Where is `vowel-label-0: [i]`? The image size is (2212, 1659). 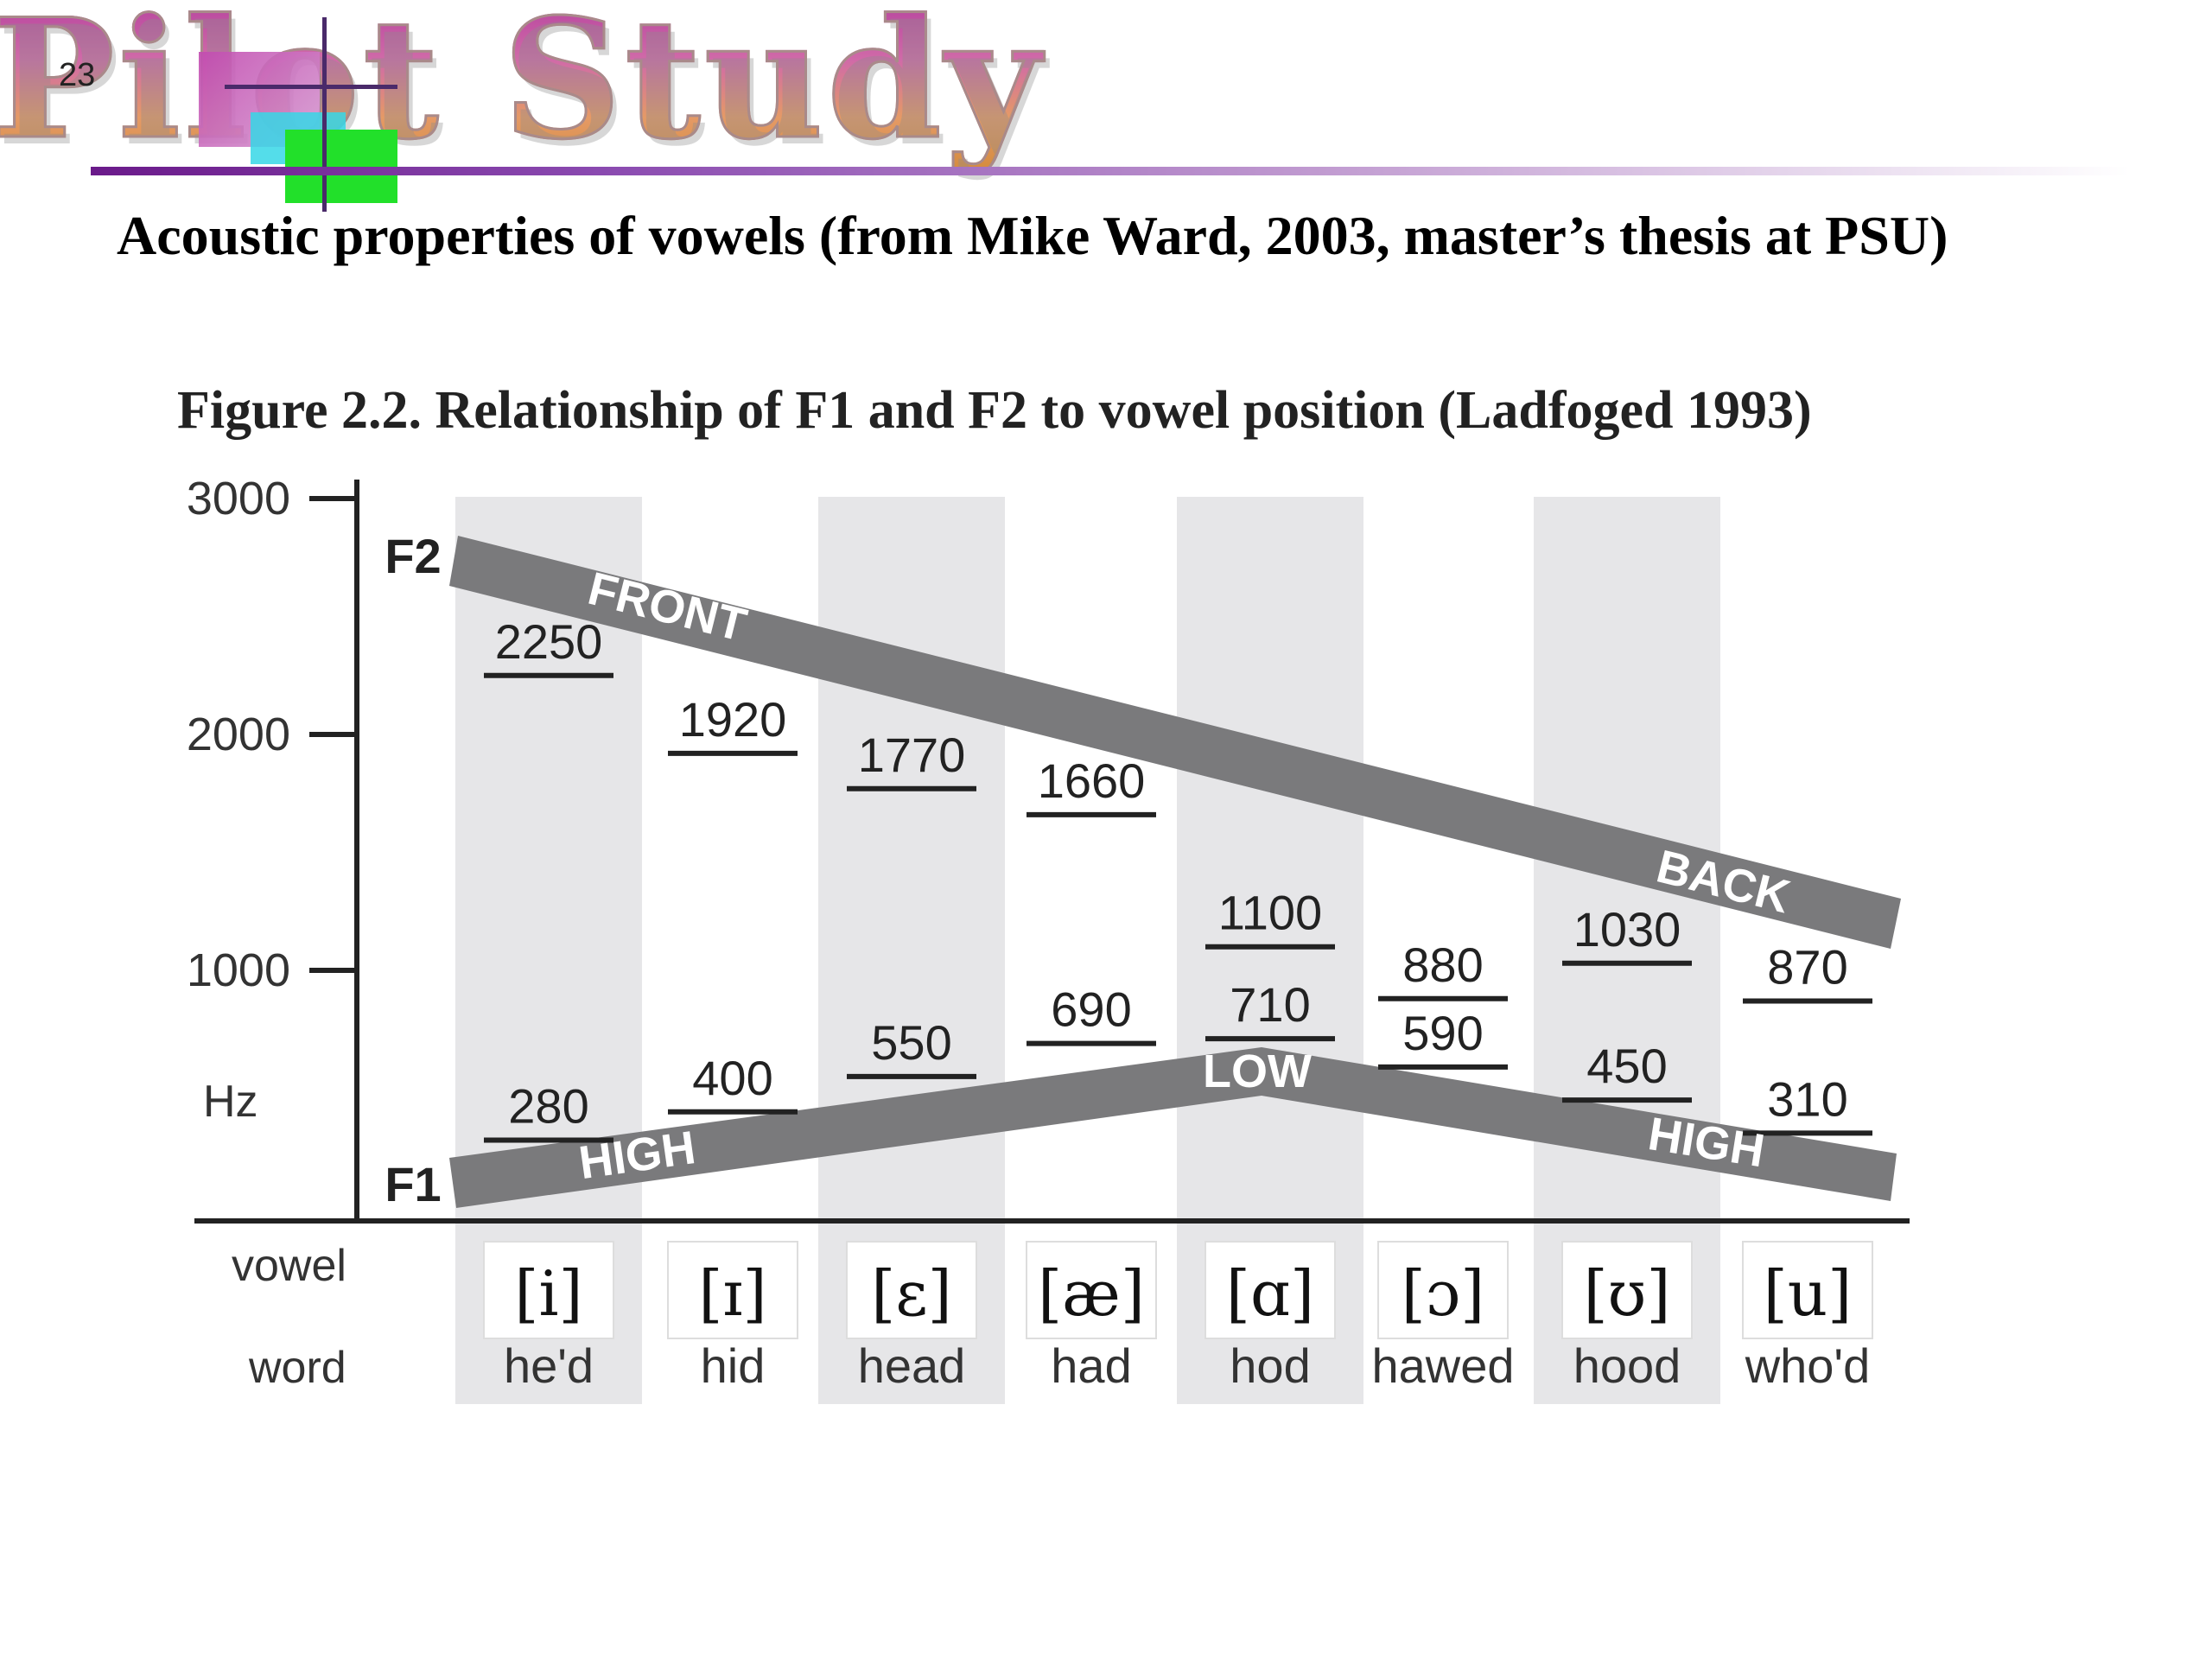 vowel-label-0: [i] is located at coordinates (548, 1293).